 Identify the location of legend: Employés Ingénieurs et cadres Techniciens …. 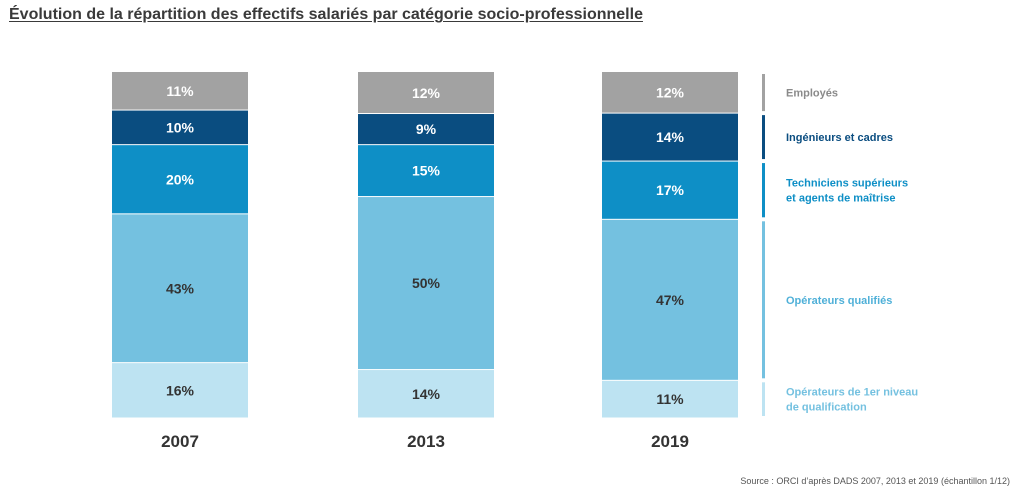
(840, 245).